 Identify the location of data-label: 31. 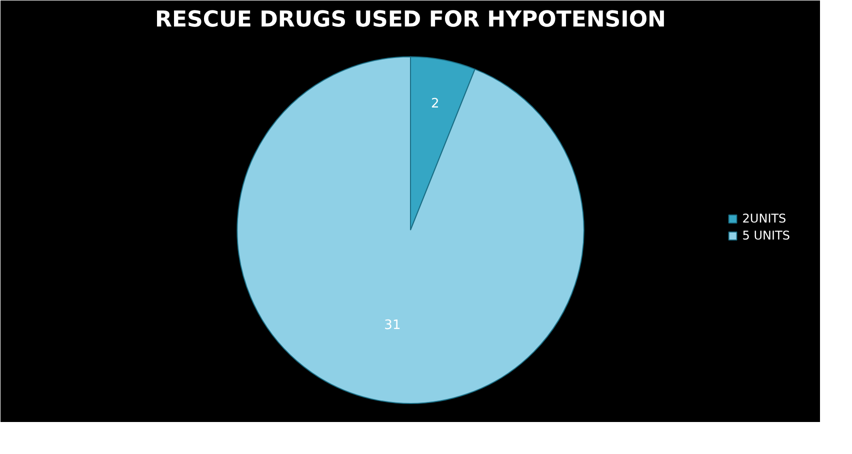
(392, 325).